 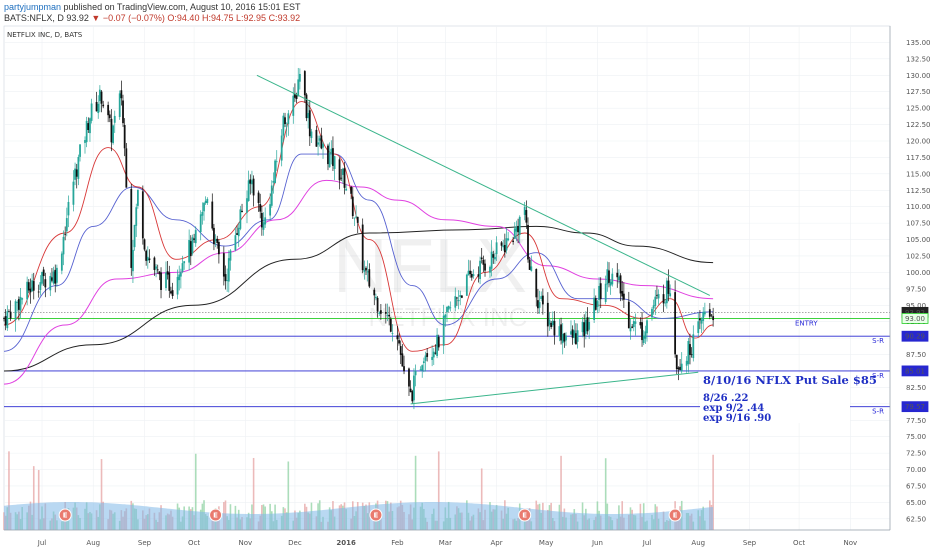 I want to click on price-tick-label: 107.50, so click(x=918, y=224).